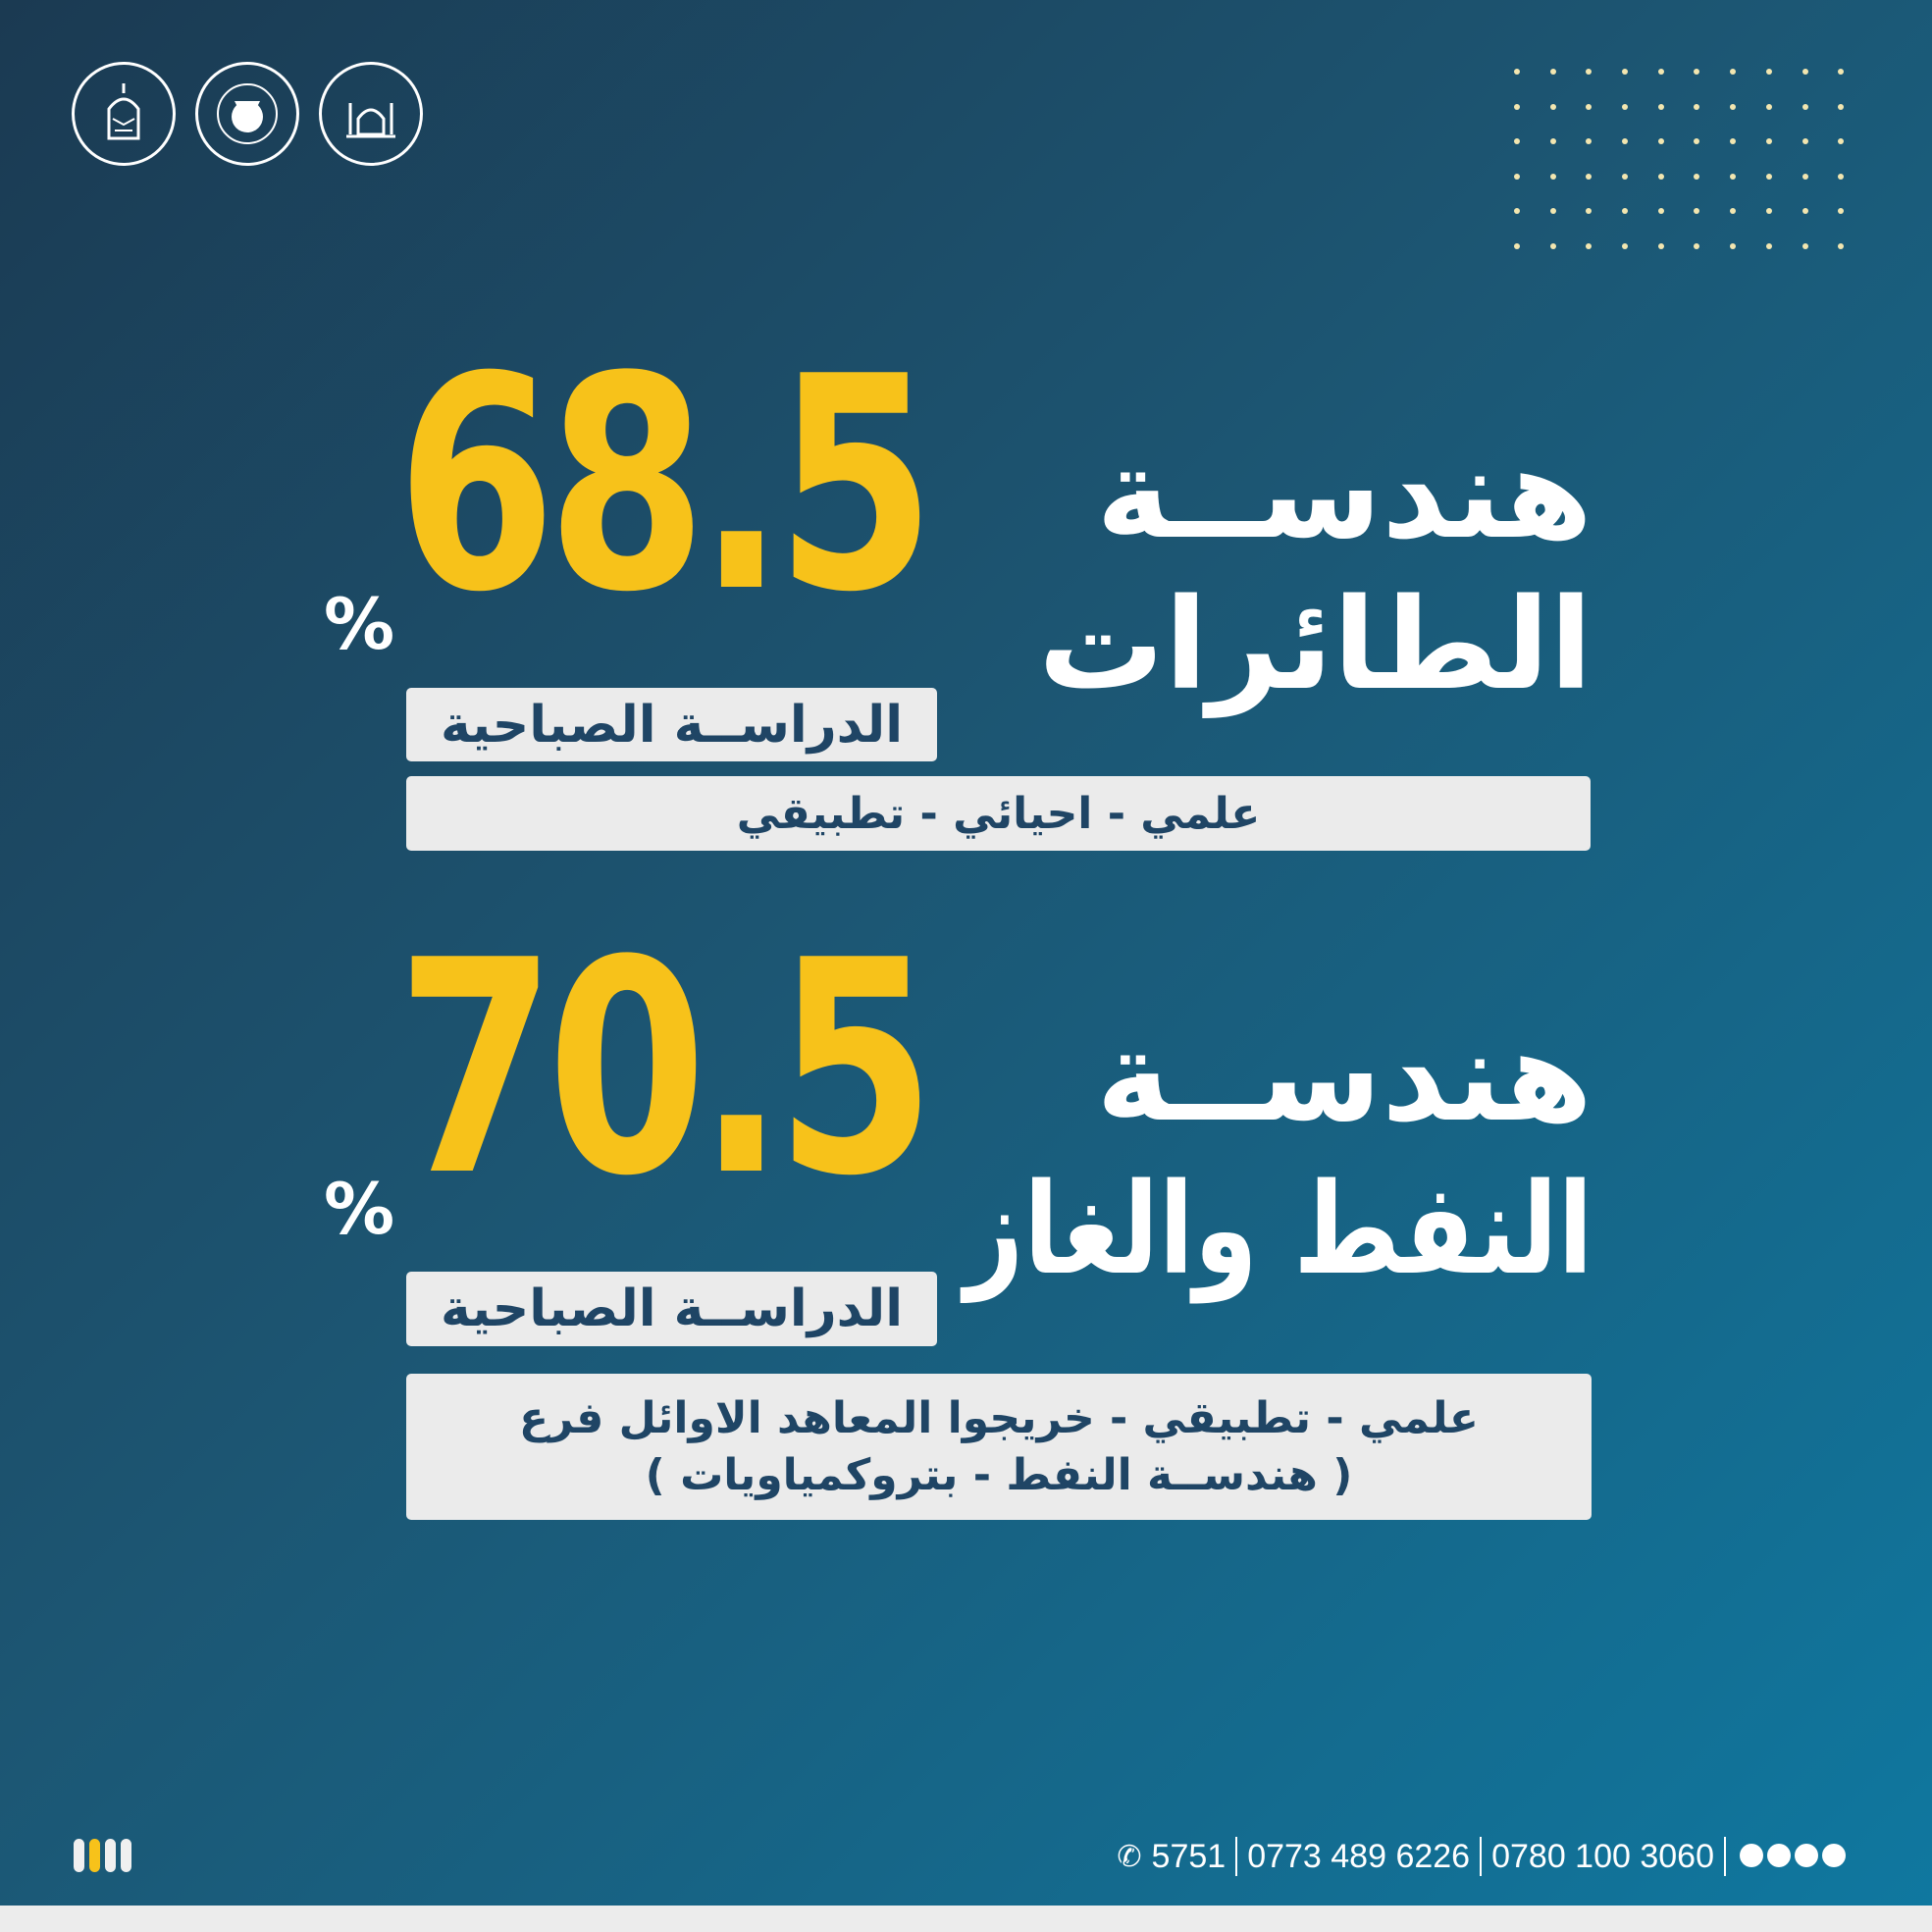 Image resolution: width=1932 pixels, height=1932 pixels. I want to click on program-2-percent: %, so click(359, 1209).